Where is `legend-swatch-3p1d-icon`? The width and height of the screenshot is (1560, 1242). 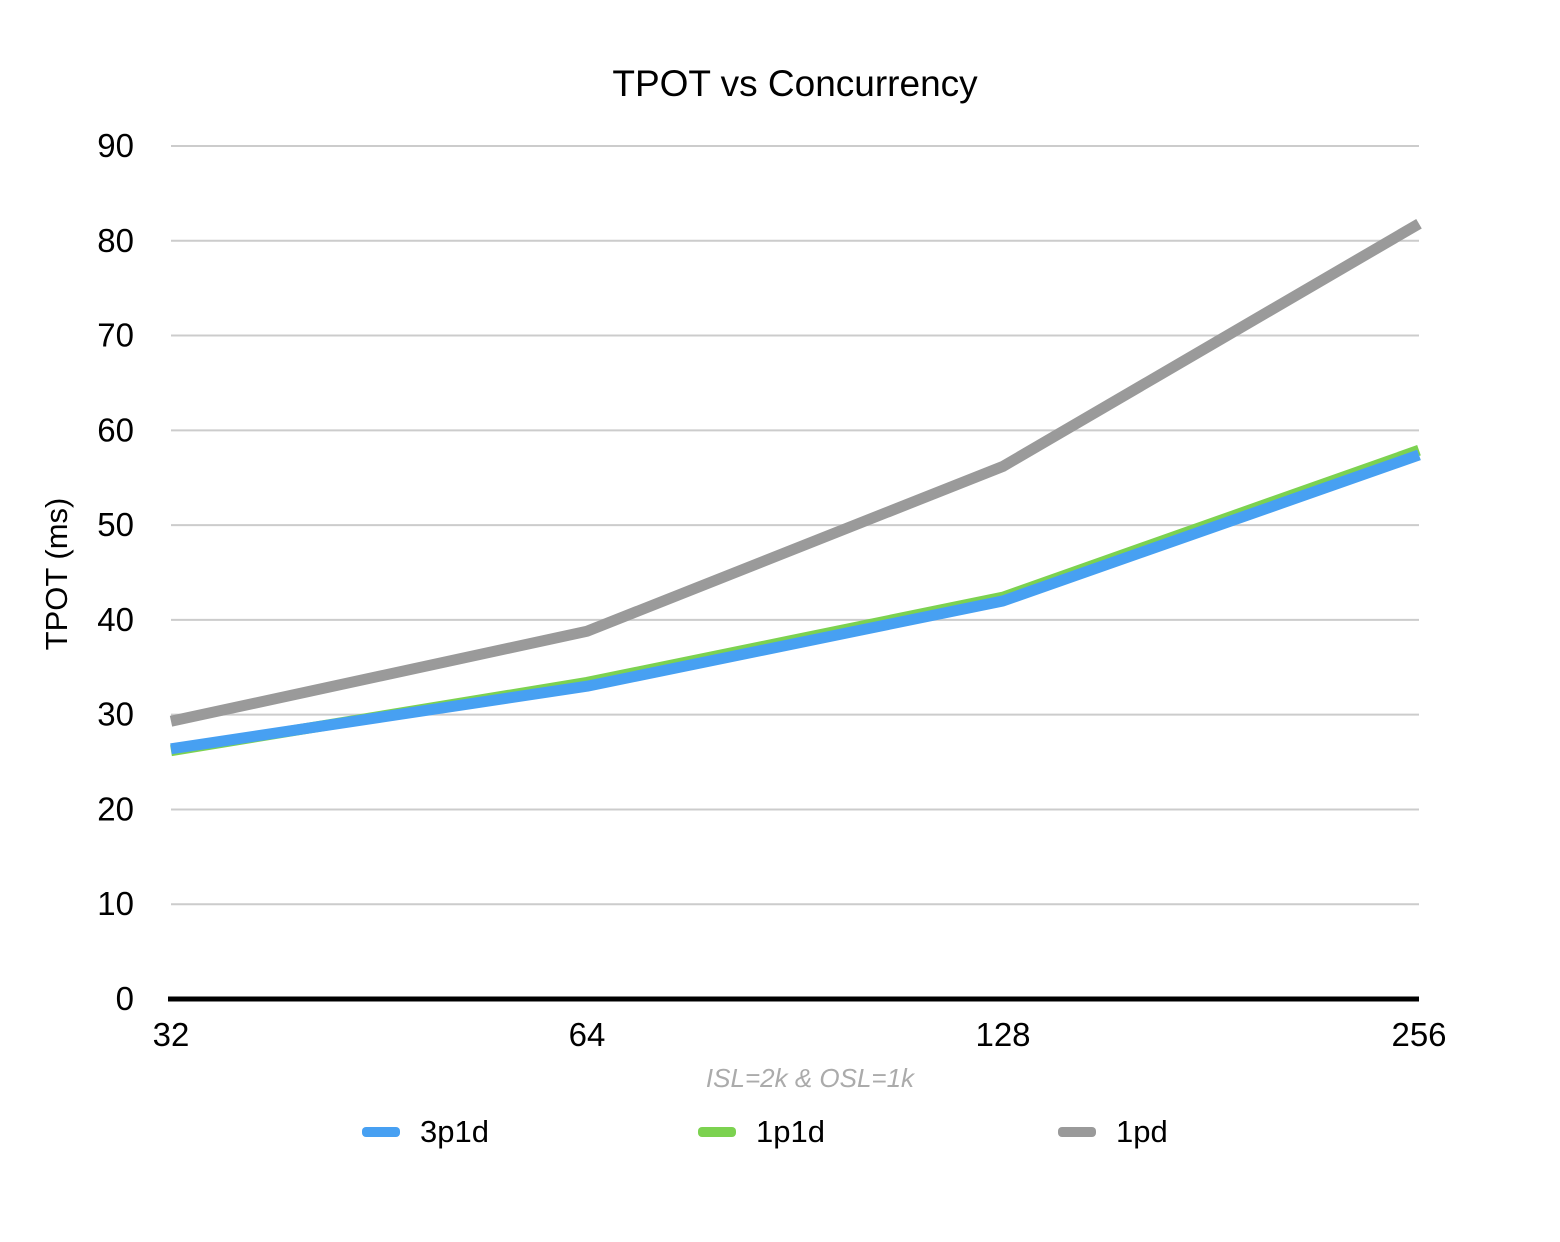 legend-swatch-3p1d-icon is located at coordinates (381, 1132).